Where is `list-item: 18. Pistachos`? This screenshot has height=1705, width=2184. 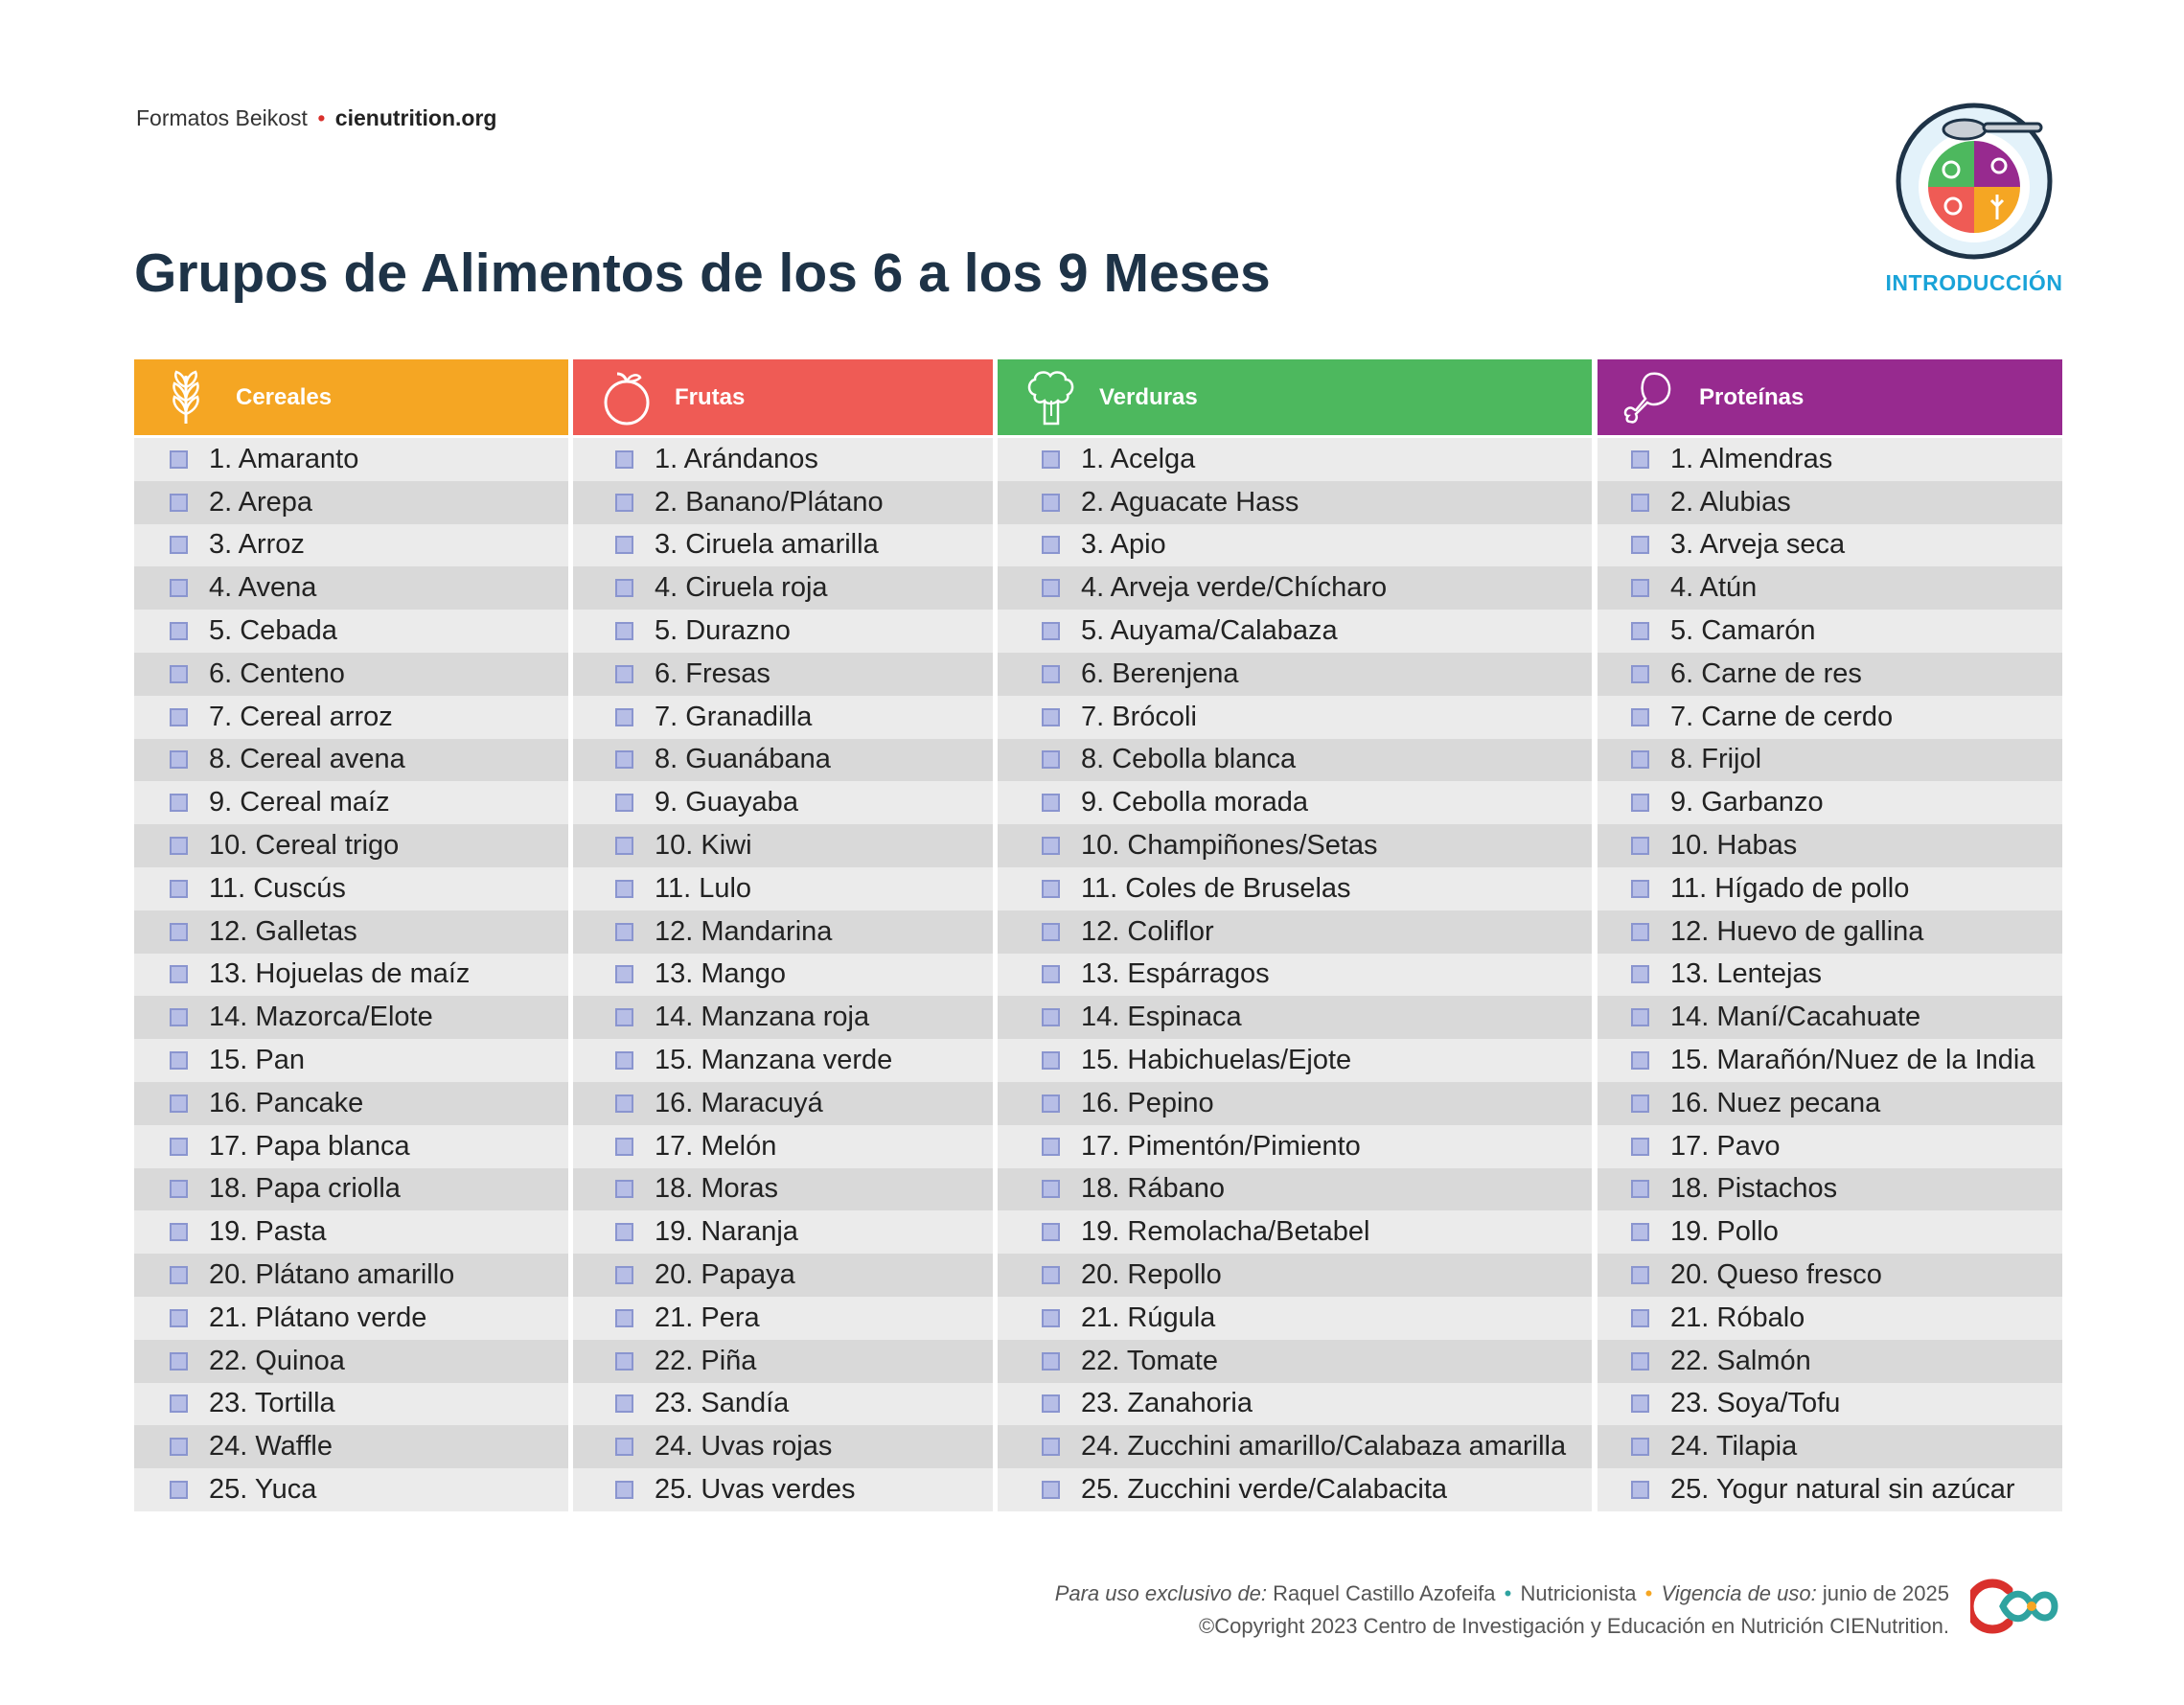 list-item: 18. Pistachos is located at coordinates (1830, 1189).